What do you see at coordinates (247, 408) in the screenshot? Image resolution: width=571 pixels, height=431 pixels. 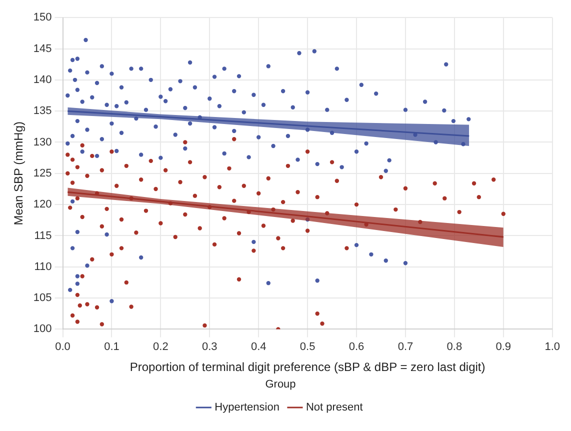 I see `legend-label: Hypertension` at bounding box center [247, 408].